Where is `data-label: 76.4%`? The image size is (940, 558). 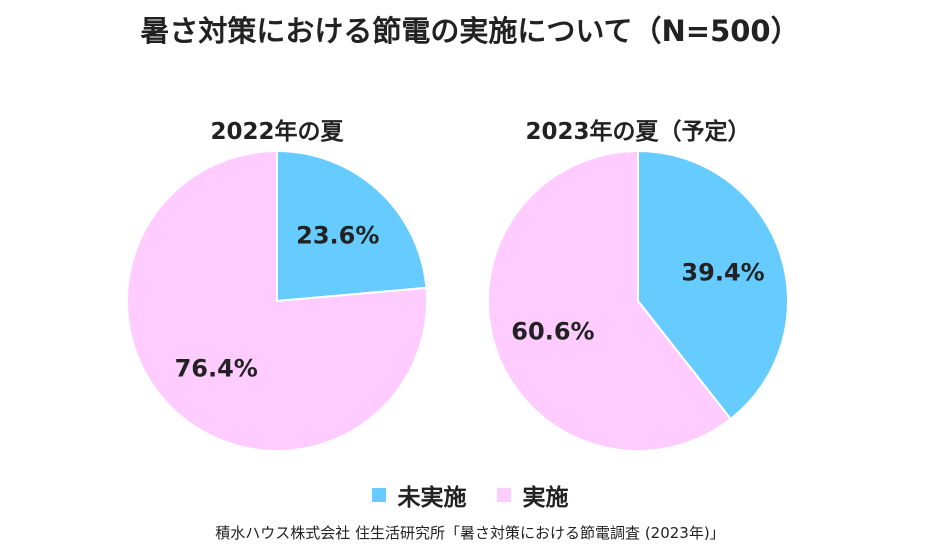
data-label: 76.4% is located at coordinates (216, 368).